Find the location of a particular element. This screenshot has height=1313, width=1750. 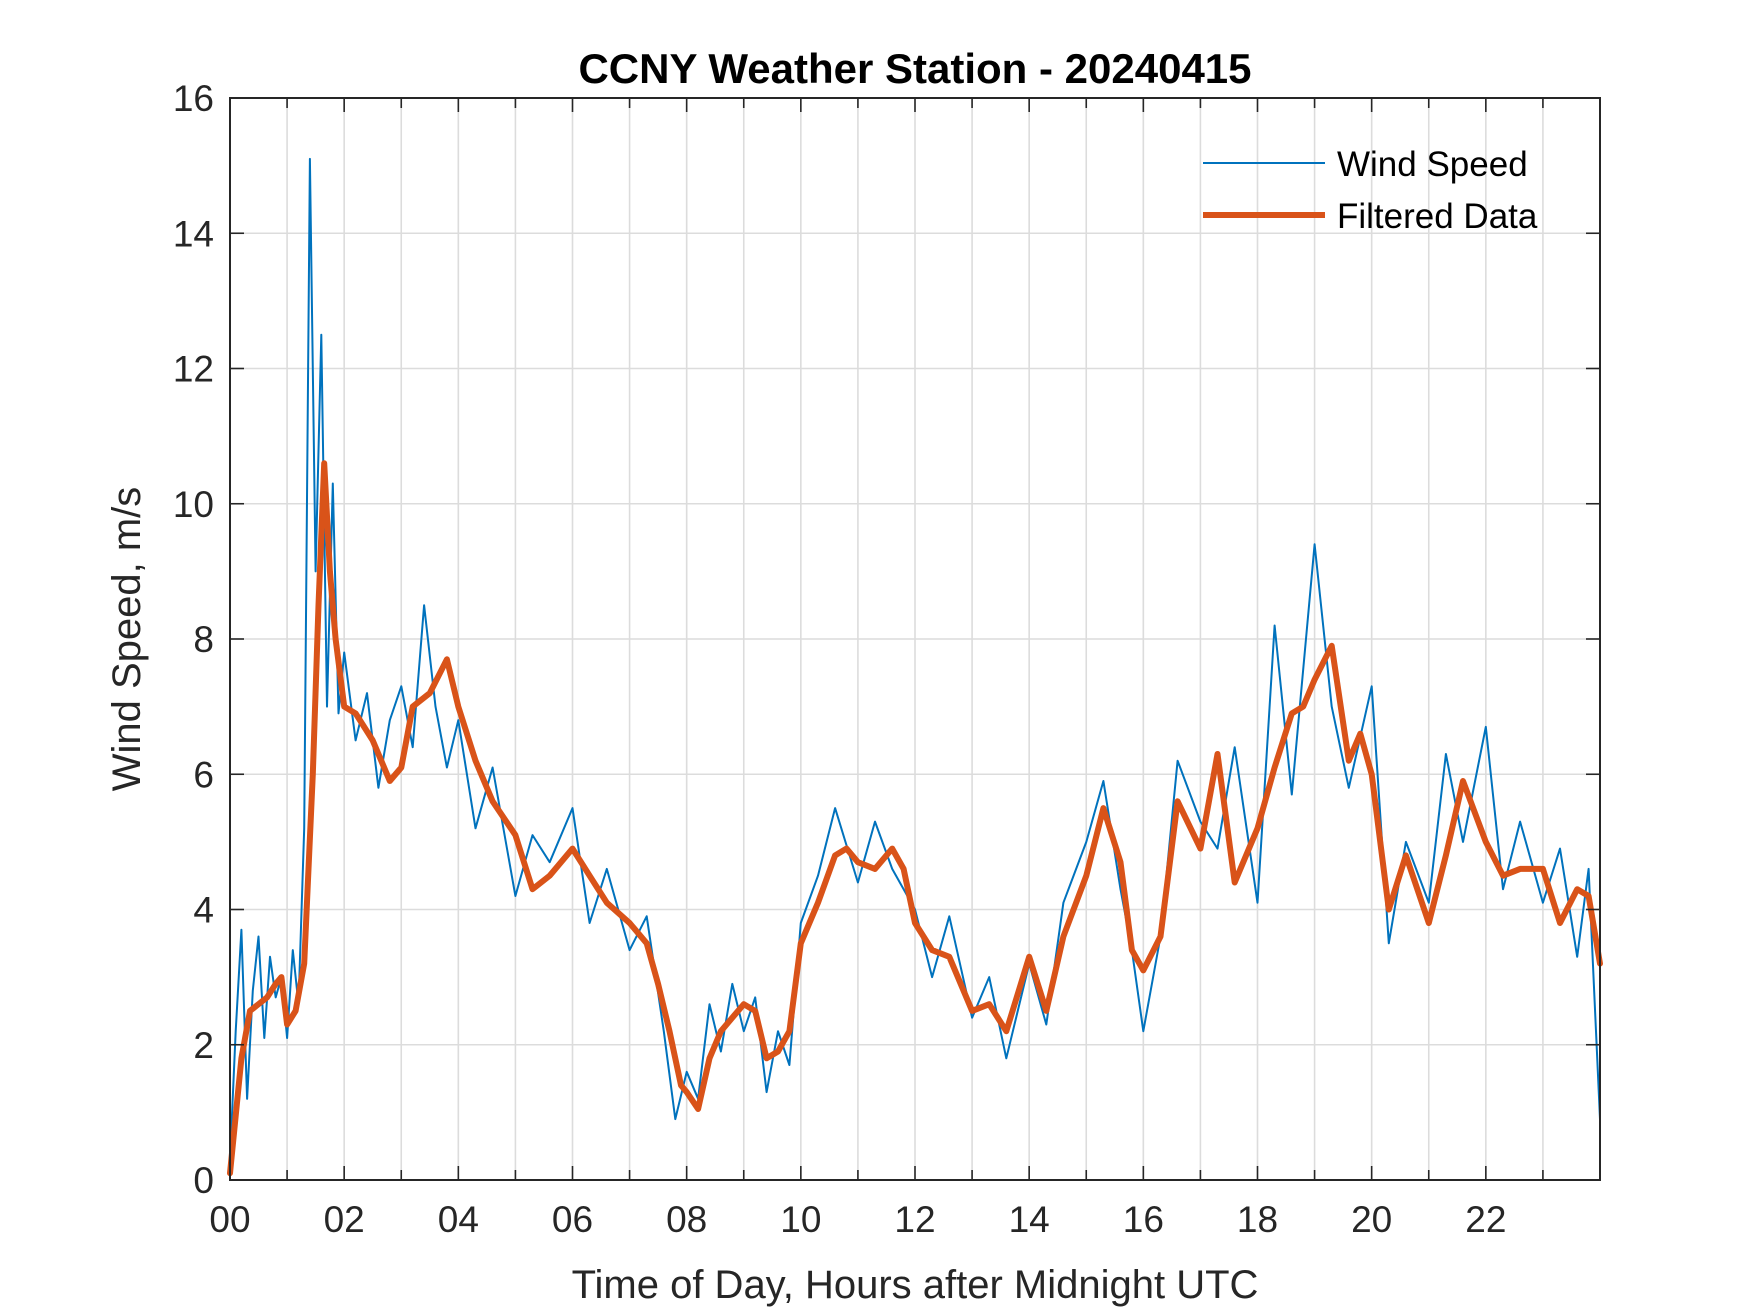

y-tick-label: 12 is located at coordinates (193, 369).